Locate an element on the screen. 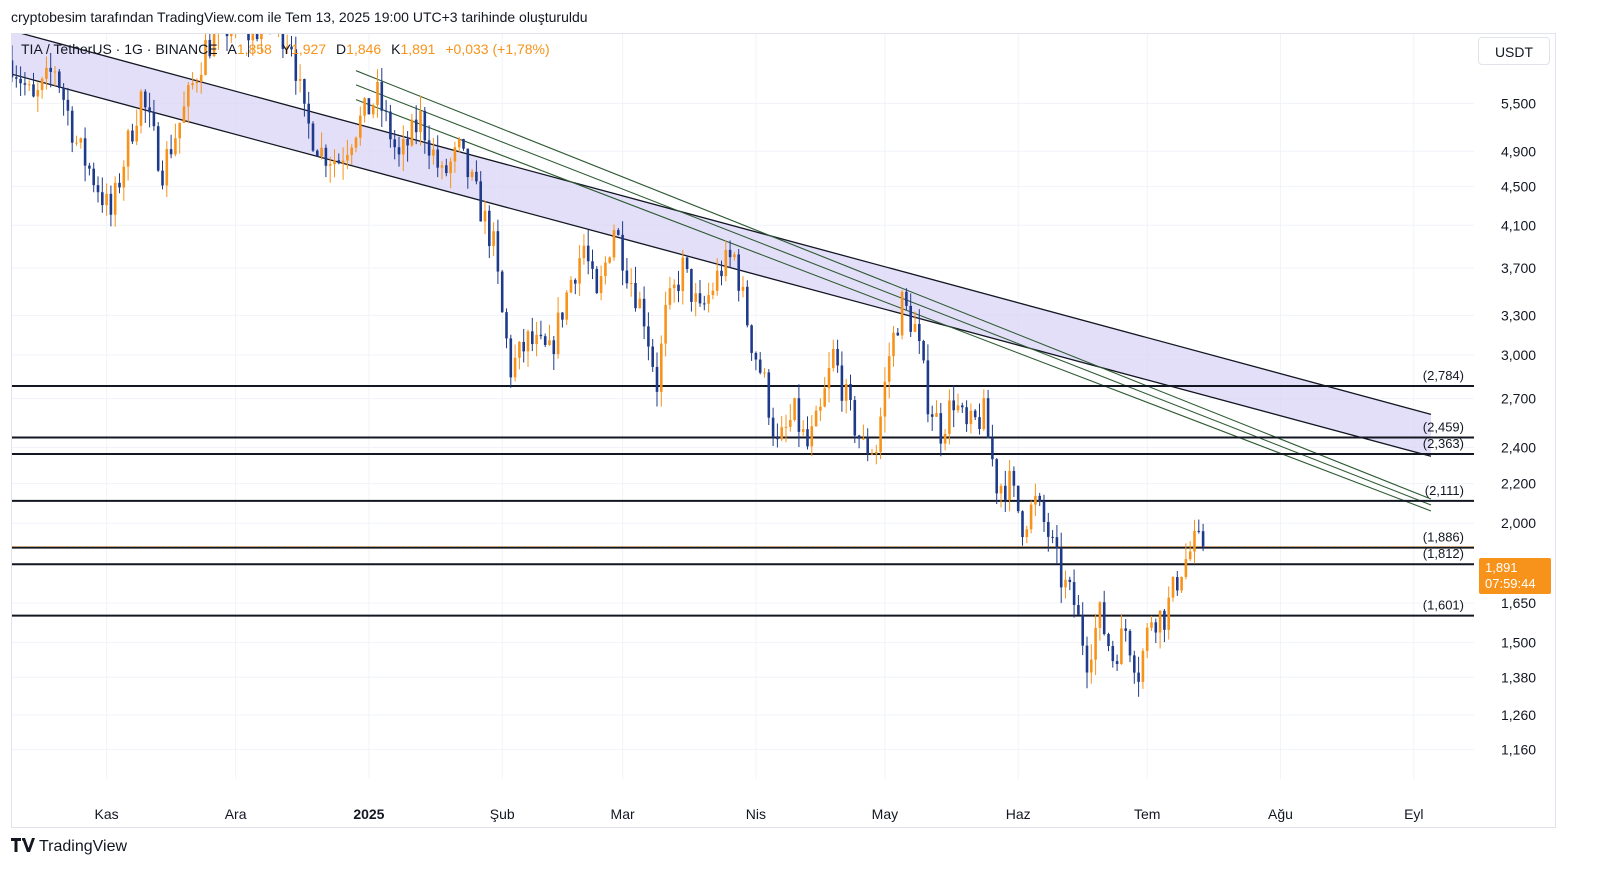  symbol-name: TIA / TetherUS · 1G · BINANCE is located at coordinates (119, 49).